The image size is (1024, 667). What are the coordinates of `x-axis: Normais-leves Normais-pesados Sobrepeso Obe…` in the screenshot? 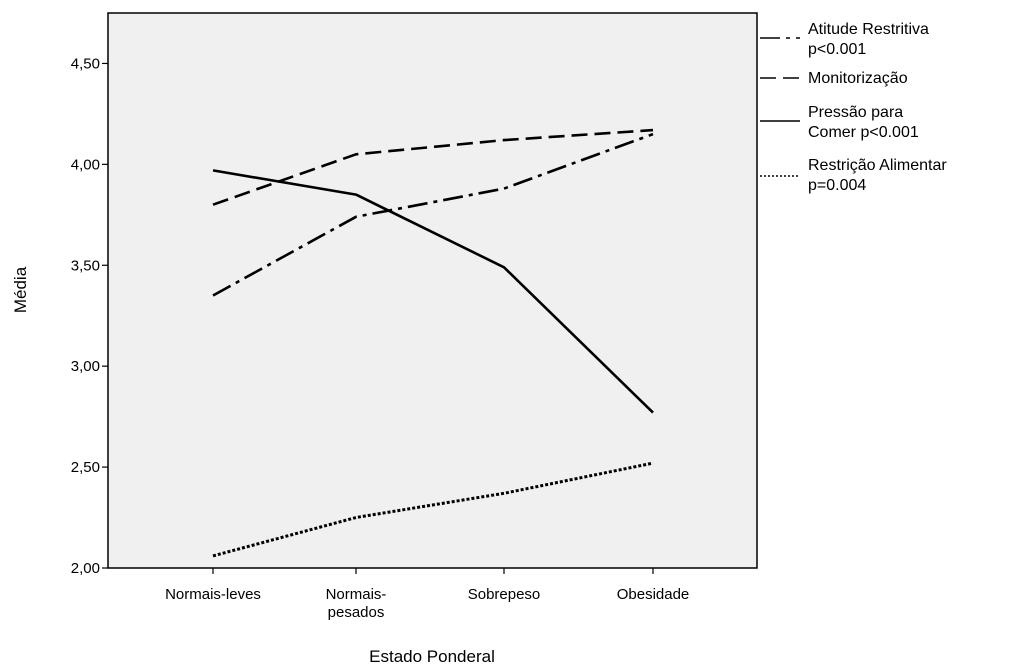 It's located at (427, 594).